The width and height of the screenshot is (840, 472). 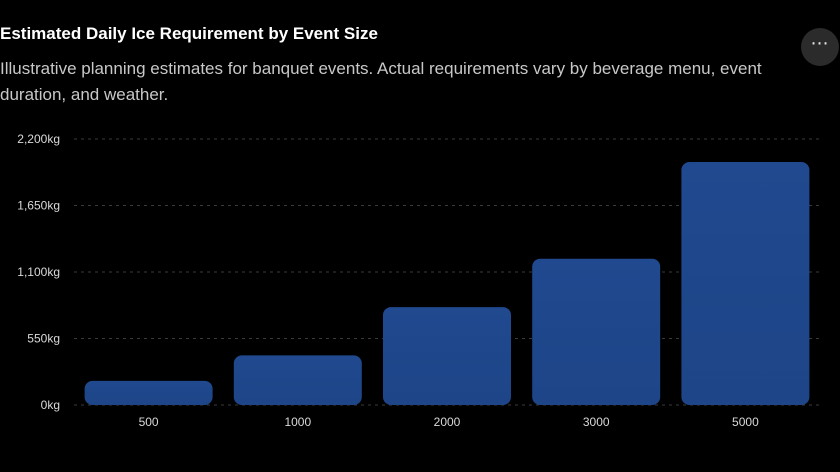 I want to click on x-tick-label: 2000, so click(x=447, y=422).